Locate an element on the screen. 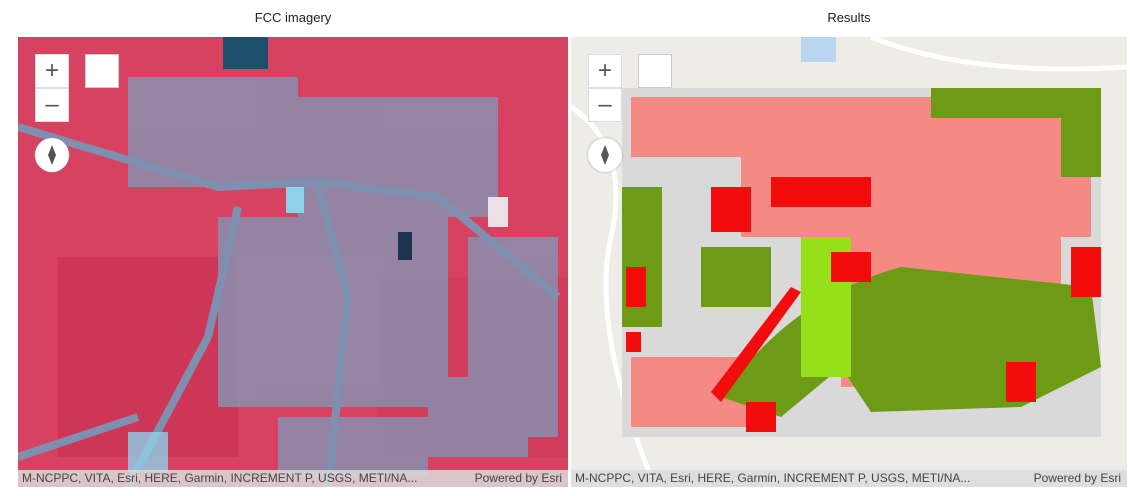 Image resolution: width=1130 pixels, height=496 pixels. panel-title: Results is located at coordinates (849, 17).